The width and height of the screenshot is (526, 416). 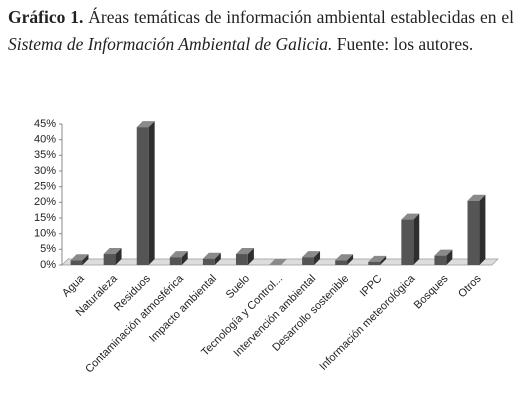 What do you see at coordinates (431, 291) in the screenshot?
I see `x-tick-label: Bosques` at bounding box center [431, 291].